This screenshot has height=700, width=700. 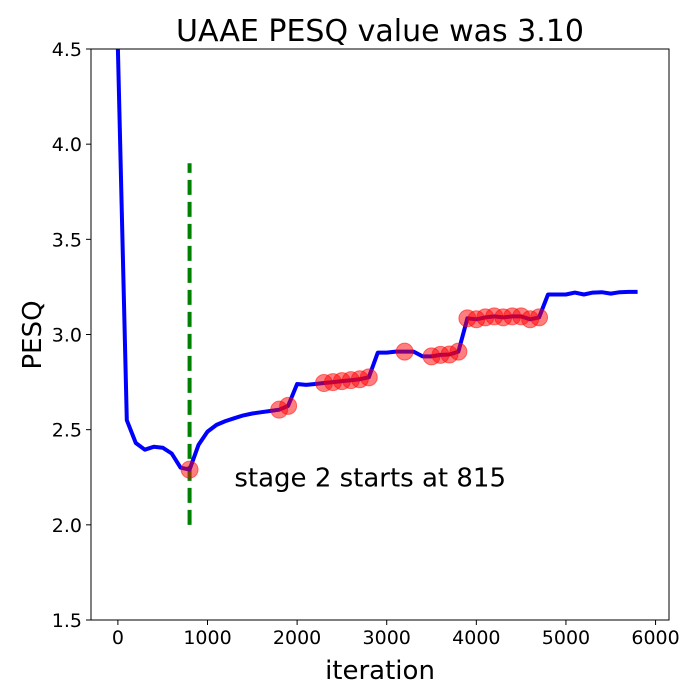 I want to click on x-axis-label: iteration, so click(x=380, y=671).